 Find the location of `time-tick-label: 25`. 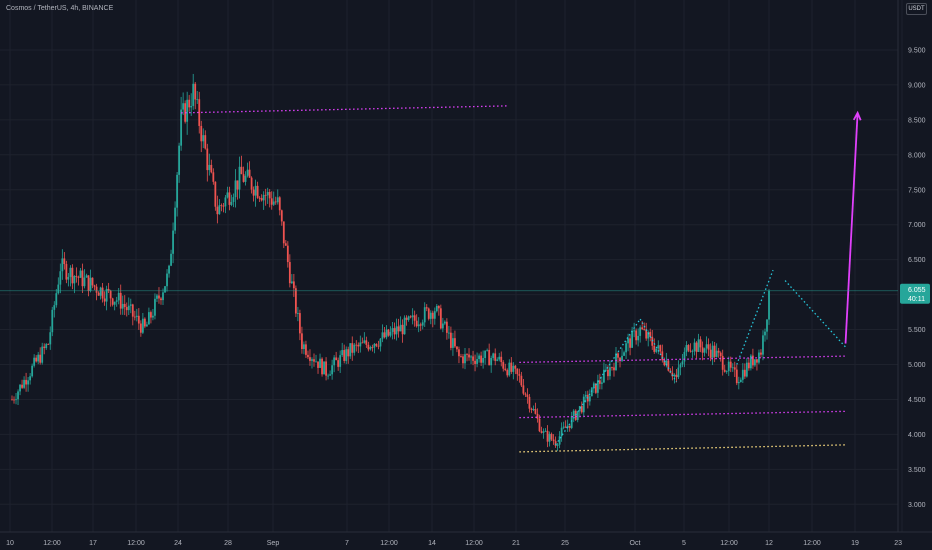

time-tick-label: 25 is located at coordinates (565, 543).